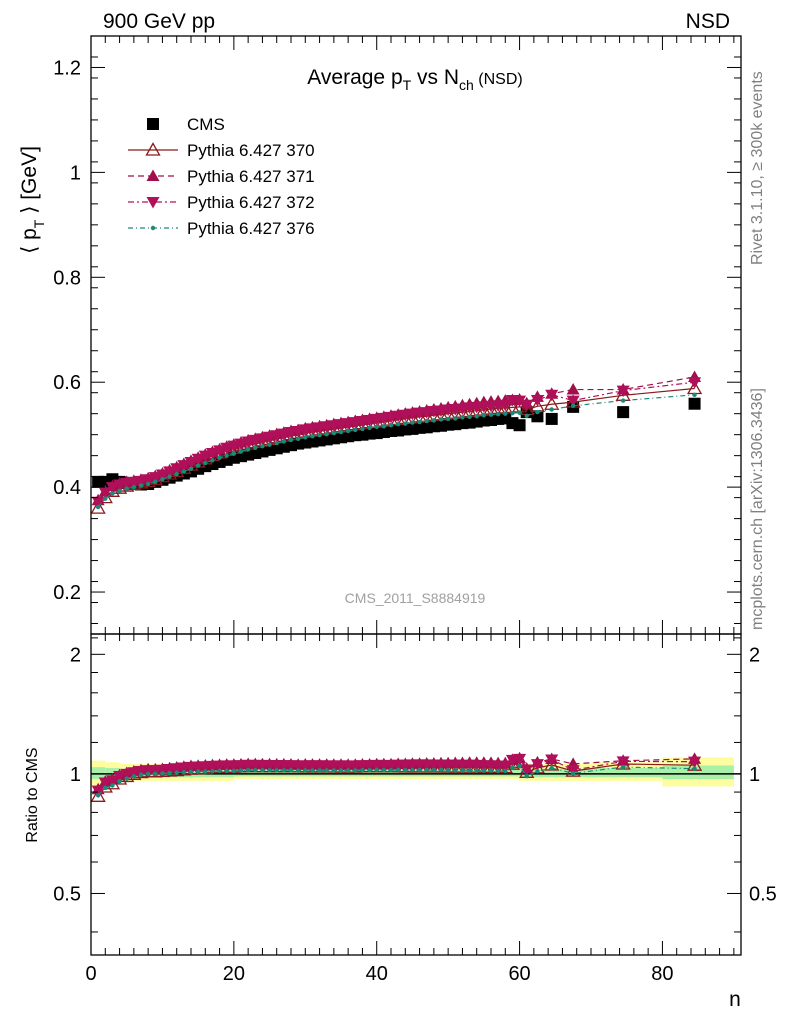  I want to click on analysis-tag: CMS_2011_S8884919, so click(415, 598).